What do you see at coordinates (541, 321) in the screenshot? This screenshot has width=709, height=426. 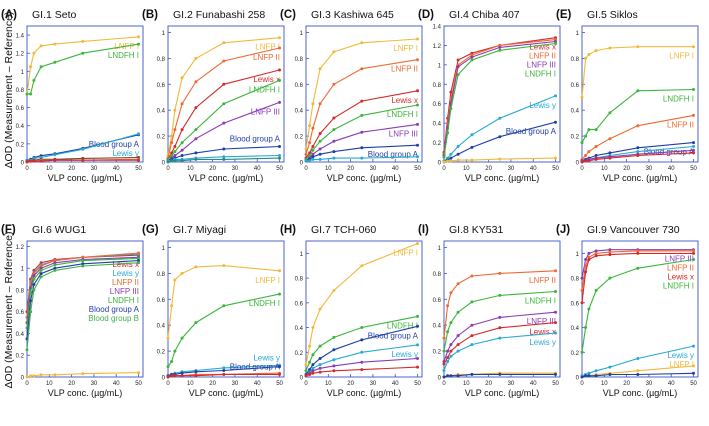 I see `series-label: LNFP III` at bounding box center [541, 321].